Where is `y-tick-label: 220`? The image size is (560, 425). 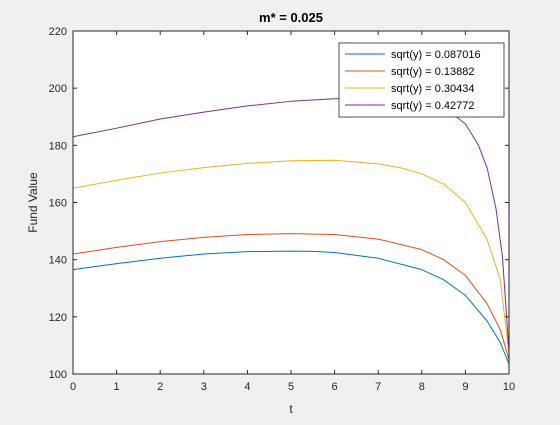 y-tick-label: 220 is located at coordinates (58, 32).